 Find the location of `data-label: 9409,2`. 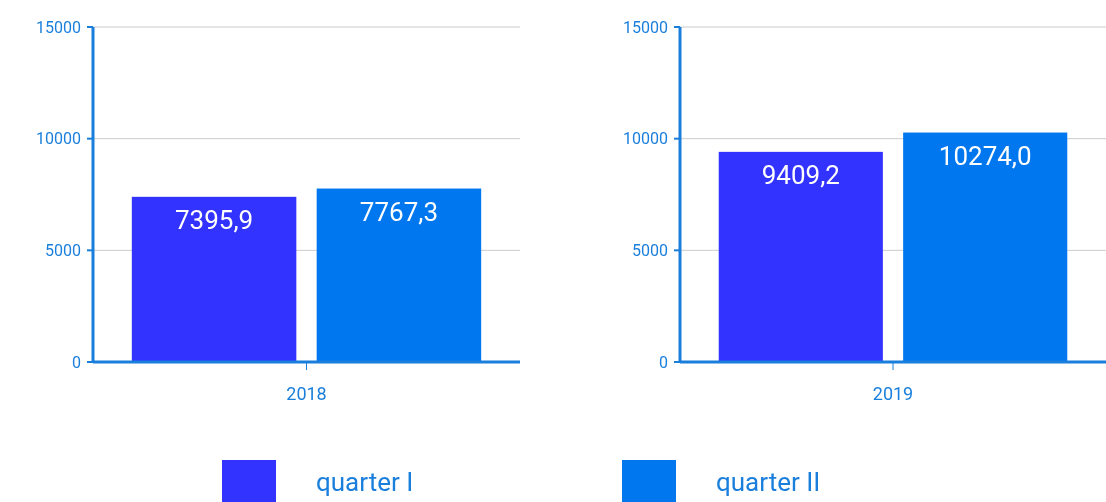

data-label: 9409,2 is located at coordinates (800, 174).